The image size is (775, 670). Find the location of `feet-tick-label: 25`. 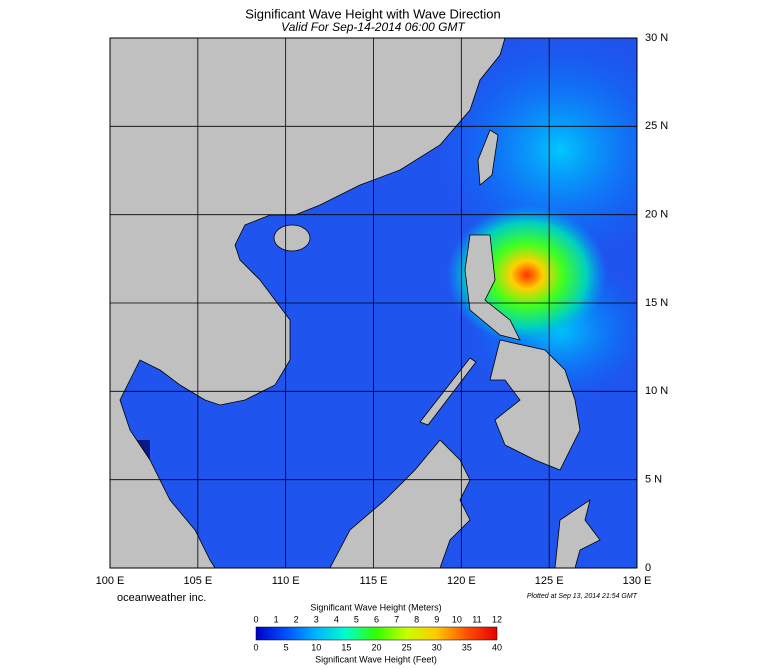

feet-tick-label: 25 is located at coordinates (407, 647).